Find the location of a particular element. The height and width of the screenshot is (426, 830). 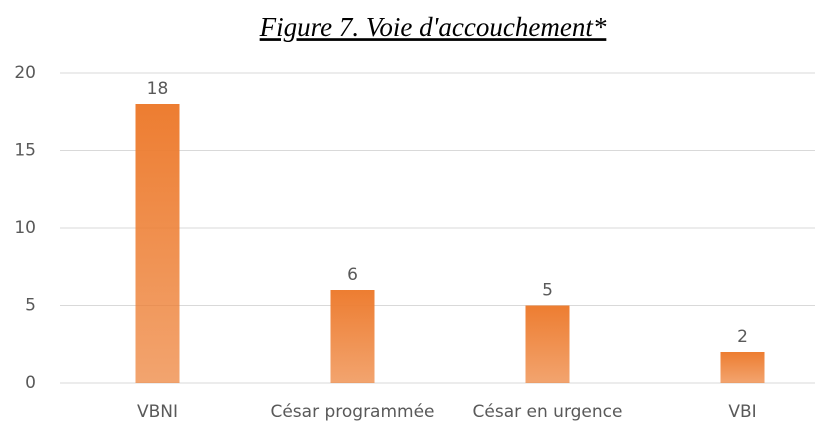

x-tick-label: César programmée is located at coordinates (352, 412).